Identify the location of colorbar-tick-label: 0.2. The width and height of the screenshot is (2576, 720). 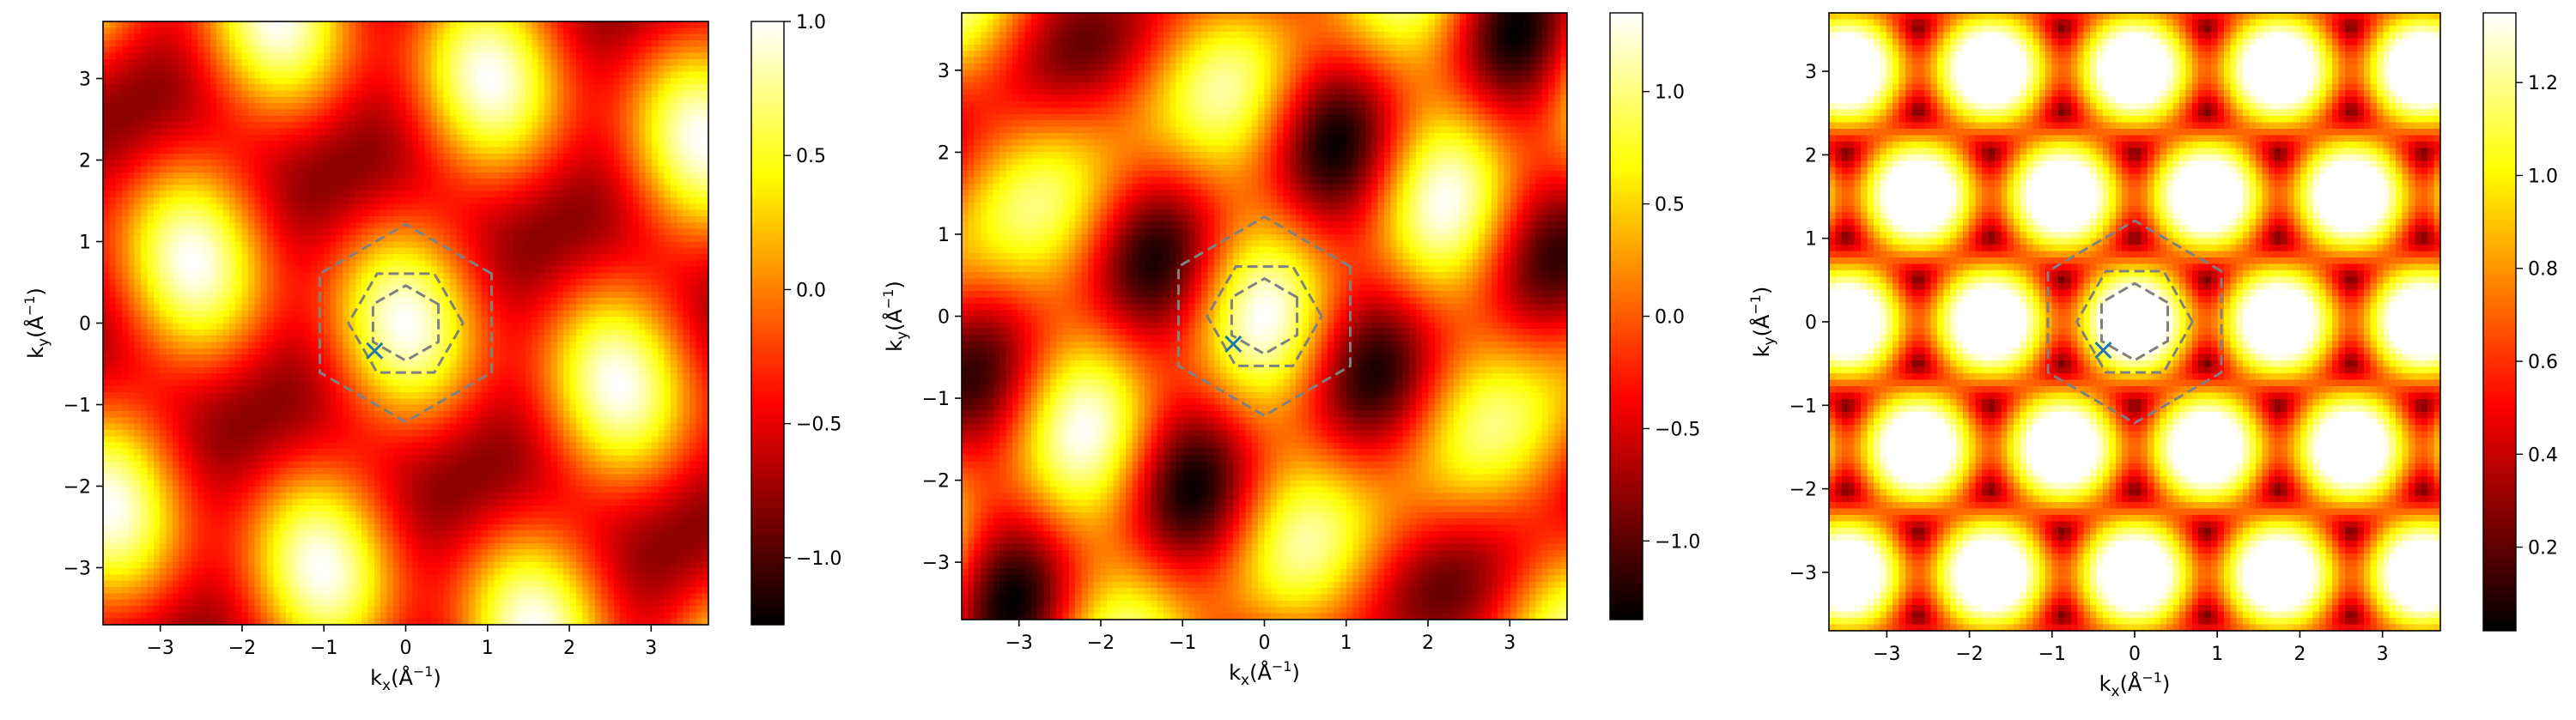
(2543, 549).